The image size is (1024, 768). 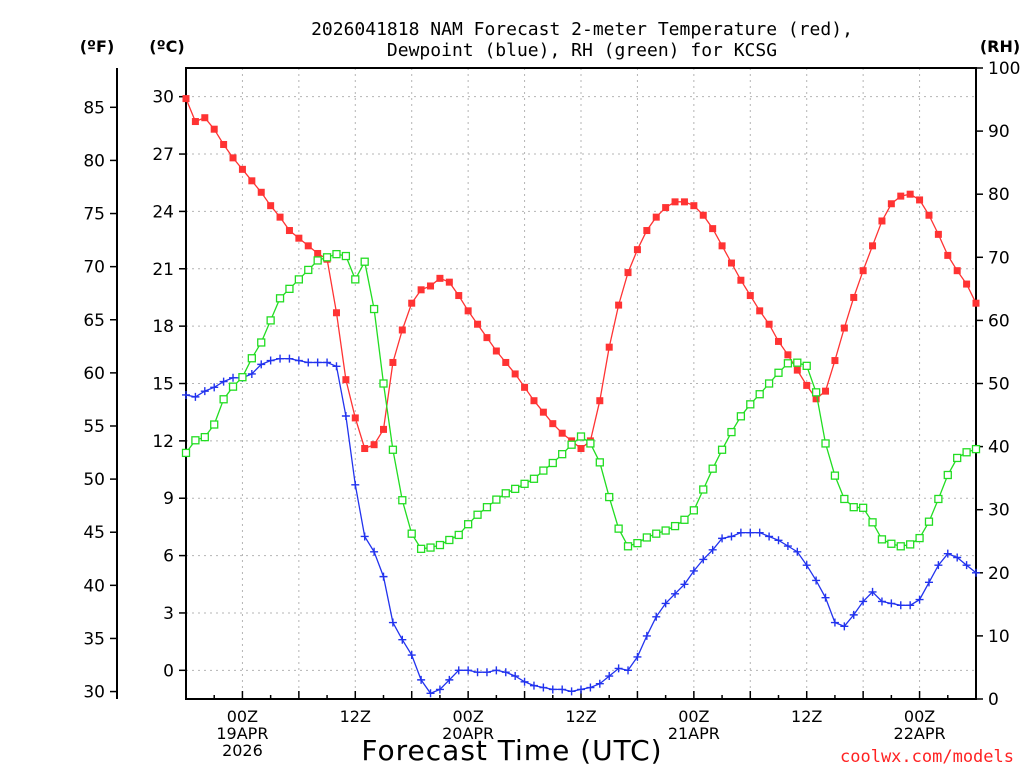 I want to click on celsius-unit-label: (ºC), so click(x=166, y=46).